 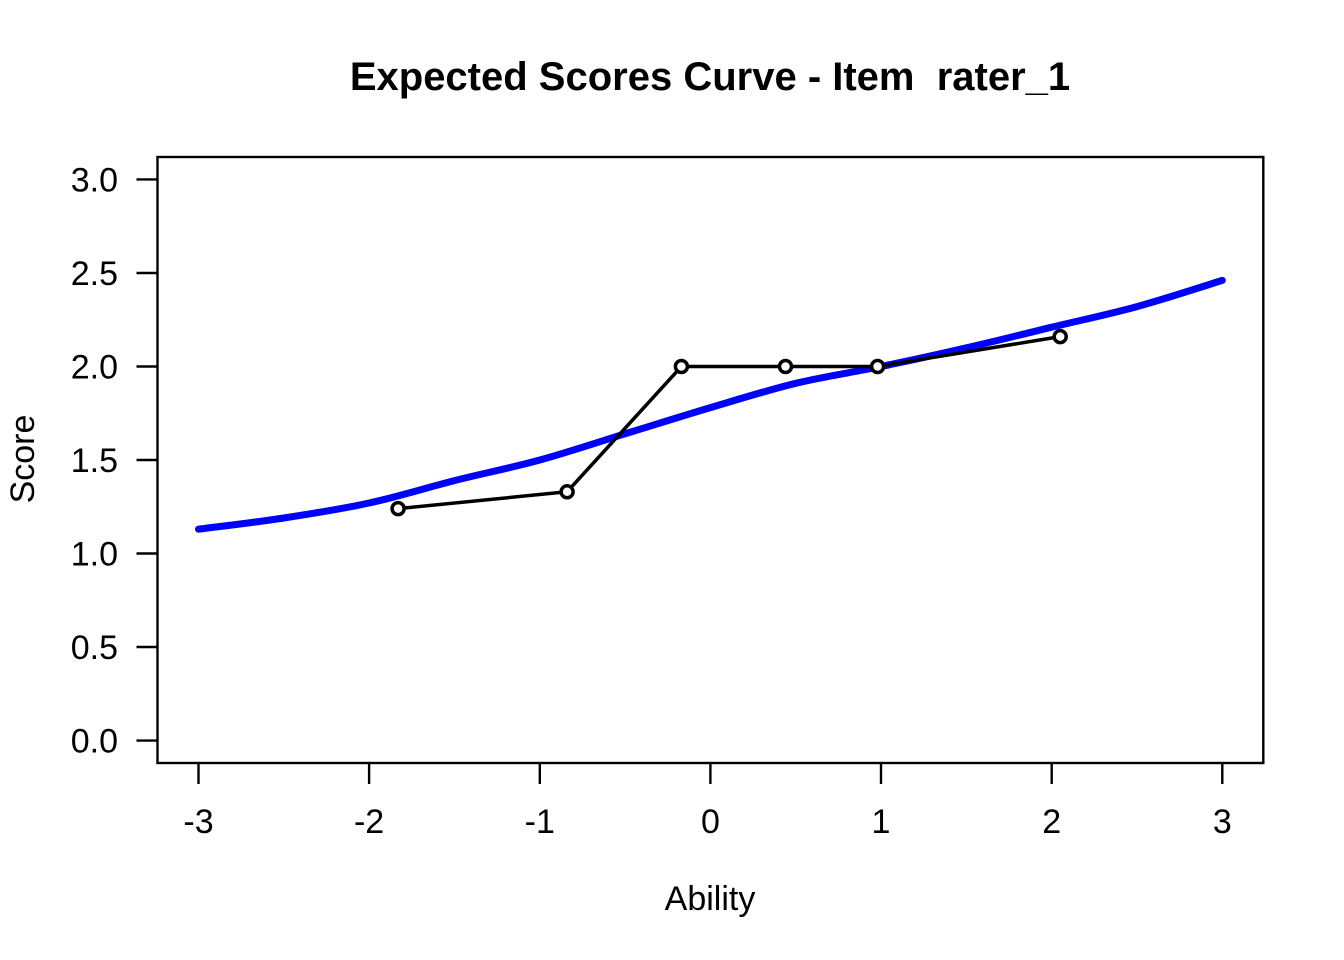 What do you see at coordinates (94, 180) in the screenshot?
I see `y-axis-tick-label: 3.0` at bounding box center [94, 180].